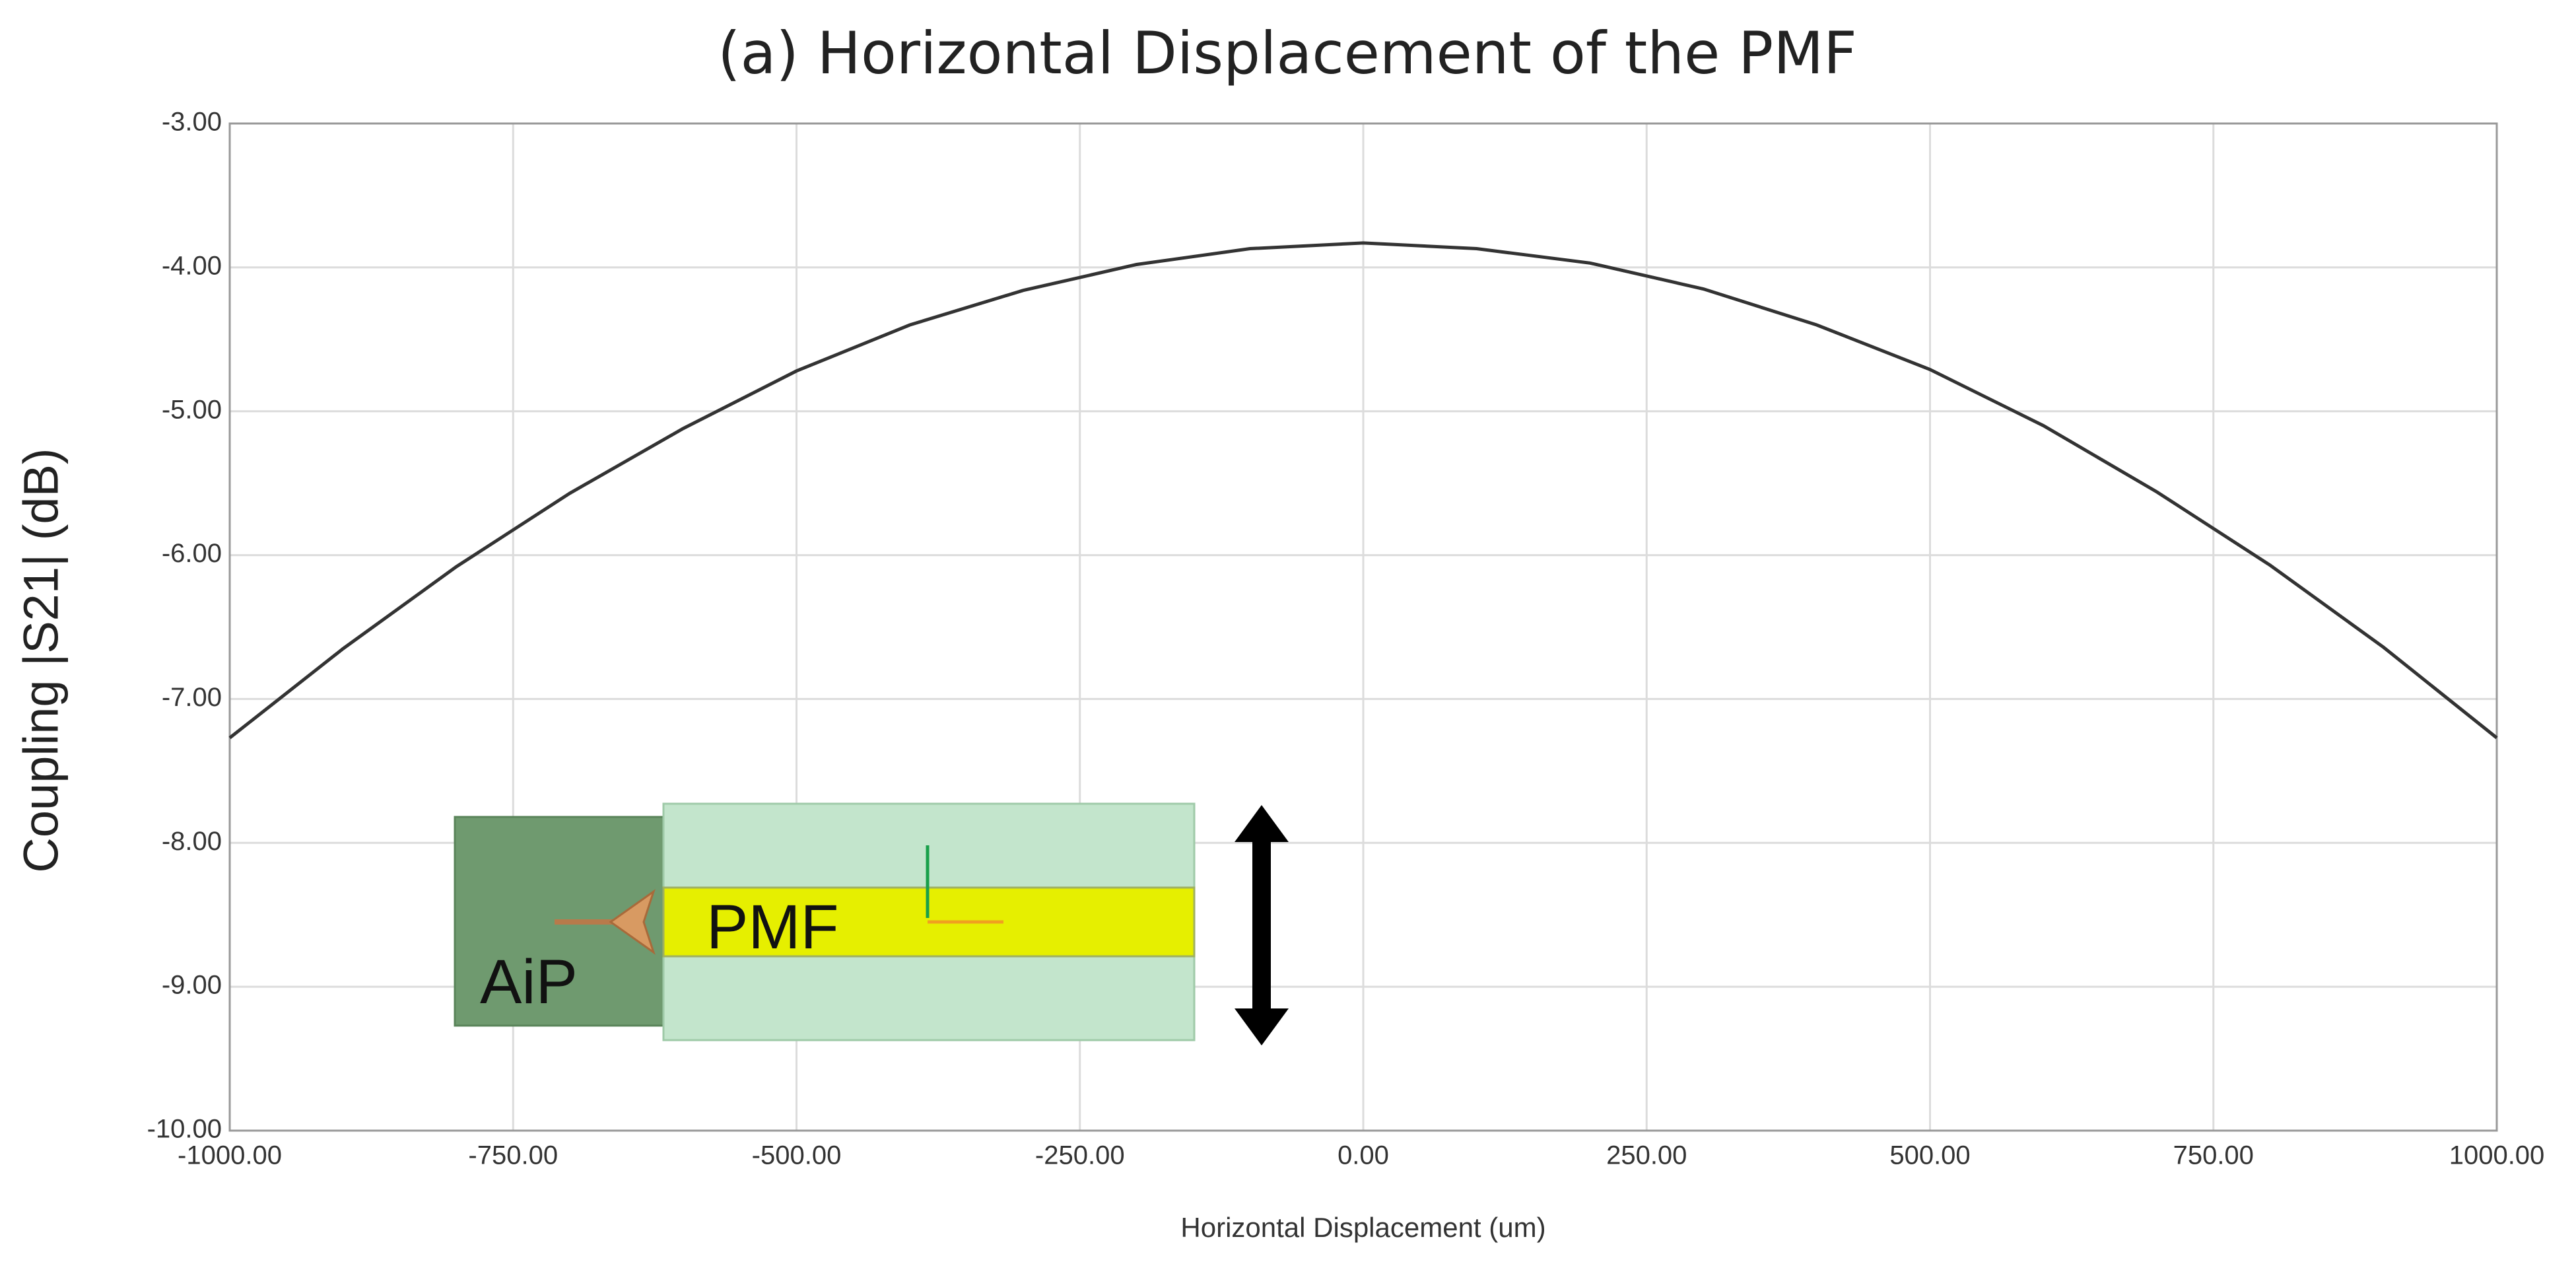 Image resolution: width=2576 pixels, height=1268 pixels. What do you see at coordinates (192, 122) in the screenshot?
I see `y-tick-label: -3.00` at bounding box center [192, 122].